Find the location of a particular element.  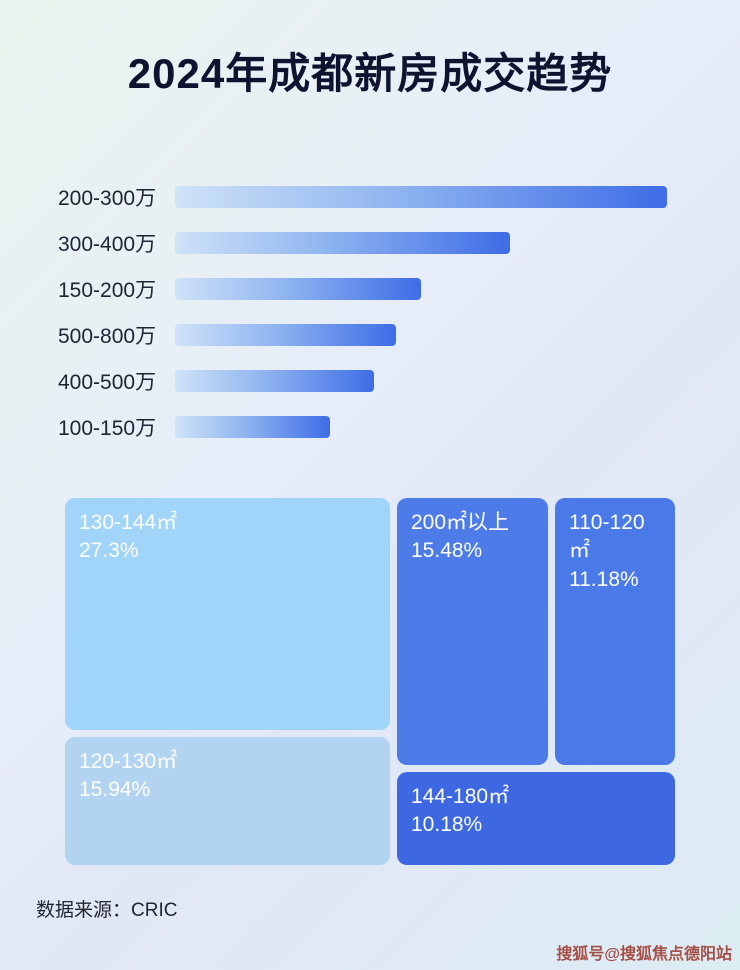

treemap-block-200-plus: 200㎡以上 15.48% is located at coordinates (472, 631).